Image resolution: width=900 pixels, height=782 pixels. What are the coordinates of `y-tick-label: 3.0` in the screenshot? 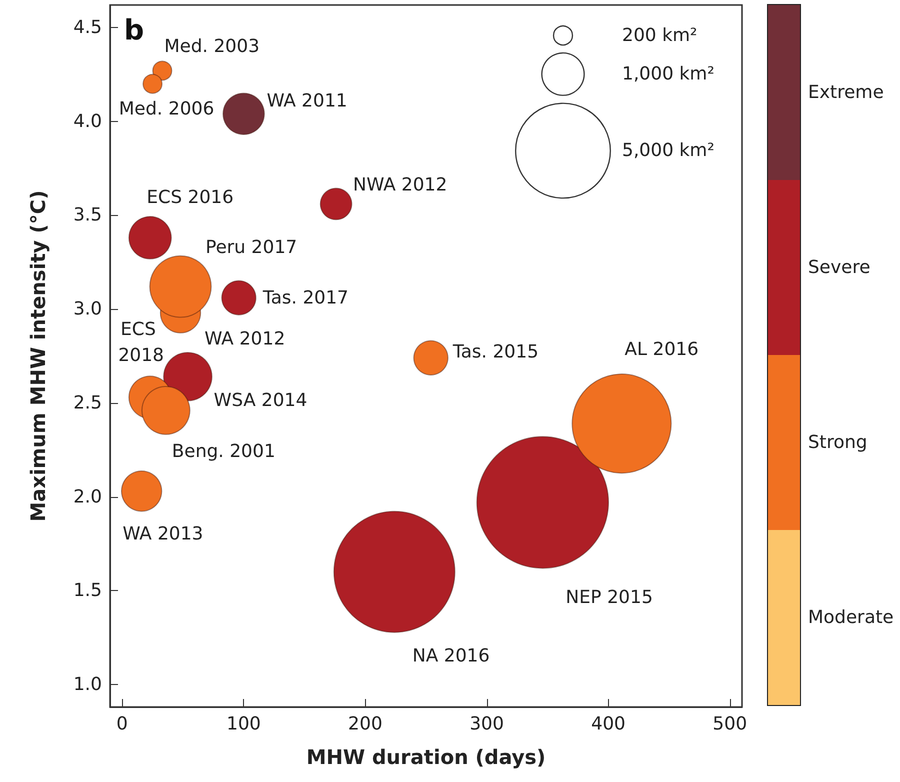 It's located at (87, 309).